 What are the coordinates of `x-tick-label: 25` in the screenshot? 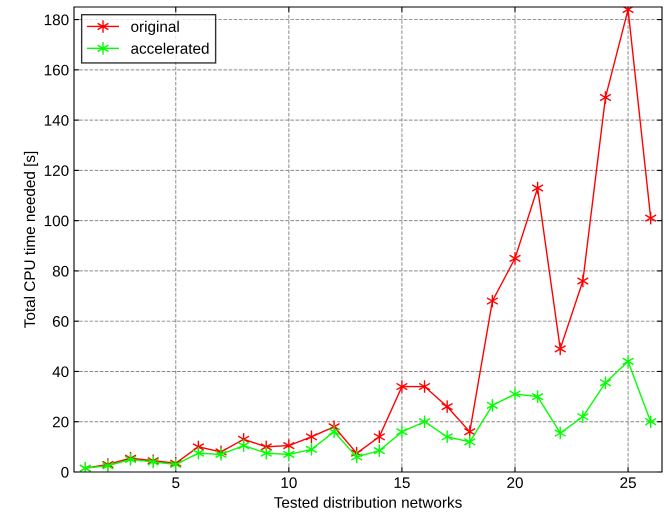 It's located at (628, 482).